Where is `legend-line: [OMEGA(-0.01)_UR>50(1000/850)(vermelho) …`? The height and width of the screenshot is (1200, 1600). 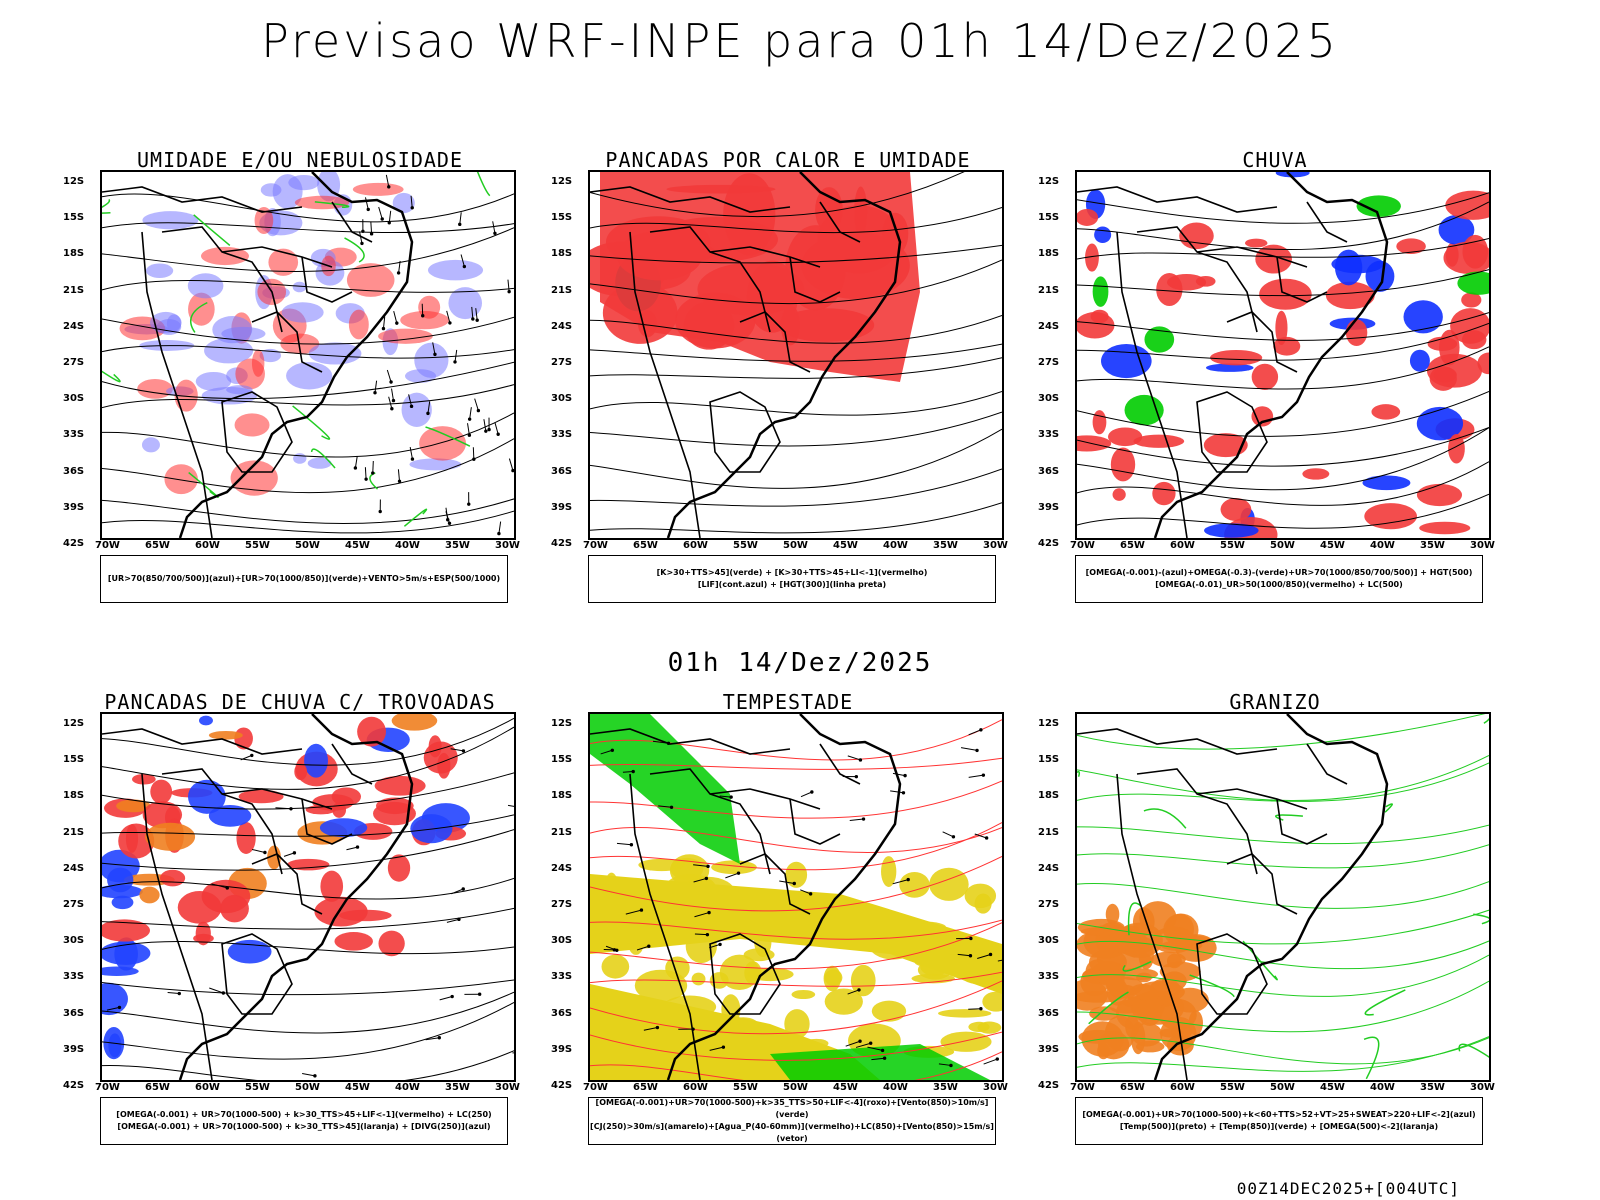
legend-line: [OMEGA(-0.01)_UR>50(1000/850)(vermelho) … is located at coordinates (1279, 584).